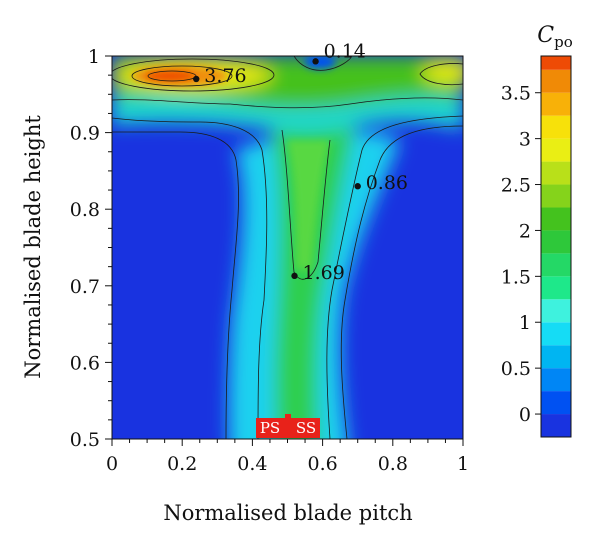 This screenshot has height=546, width=600. I want to click on wake-core-region, so click(312, 282).